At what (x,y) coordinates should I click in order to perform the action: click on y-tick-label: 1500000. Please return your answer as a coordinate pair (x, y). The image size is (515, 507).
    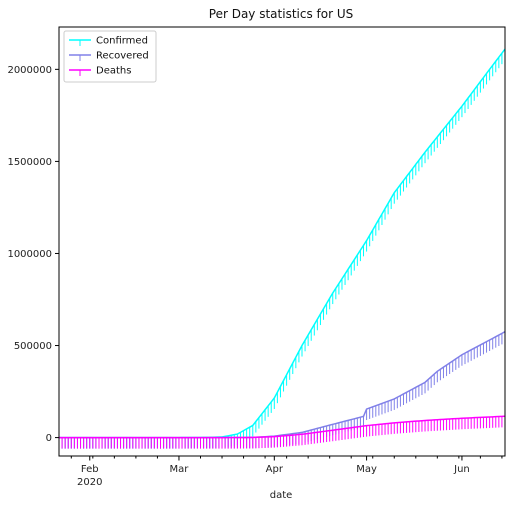
    Looking at the image, I should click on (29, 162).